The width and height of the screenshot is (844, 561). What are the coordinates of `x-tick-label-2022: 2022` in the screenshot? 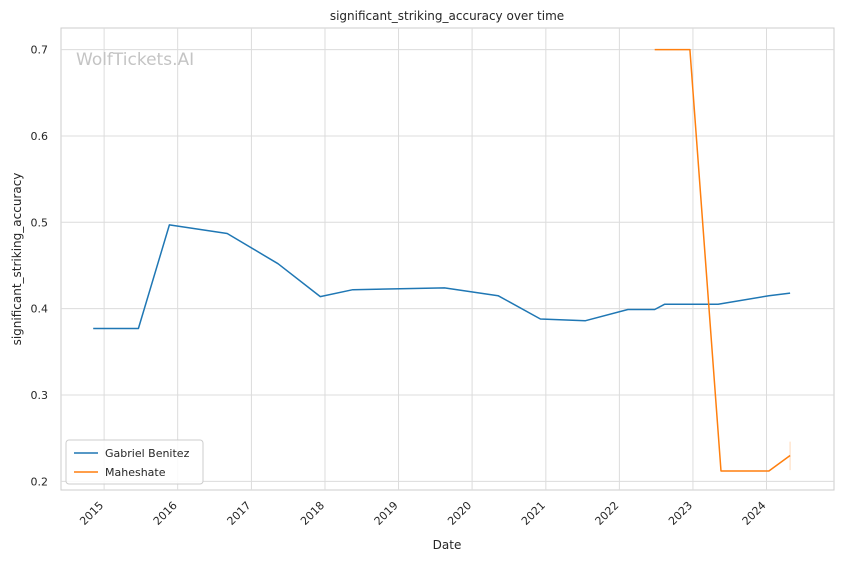 It's located at (607, 513).